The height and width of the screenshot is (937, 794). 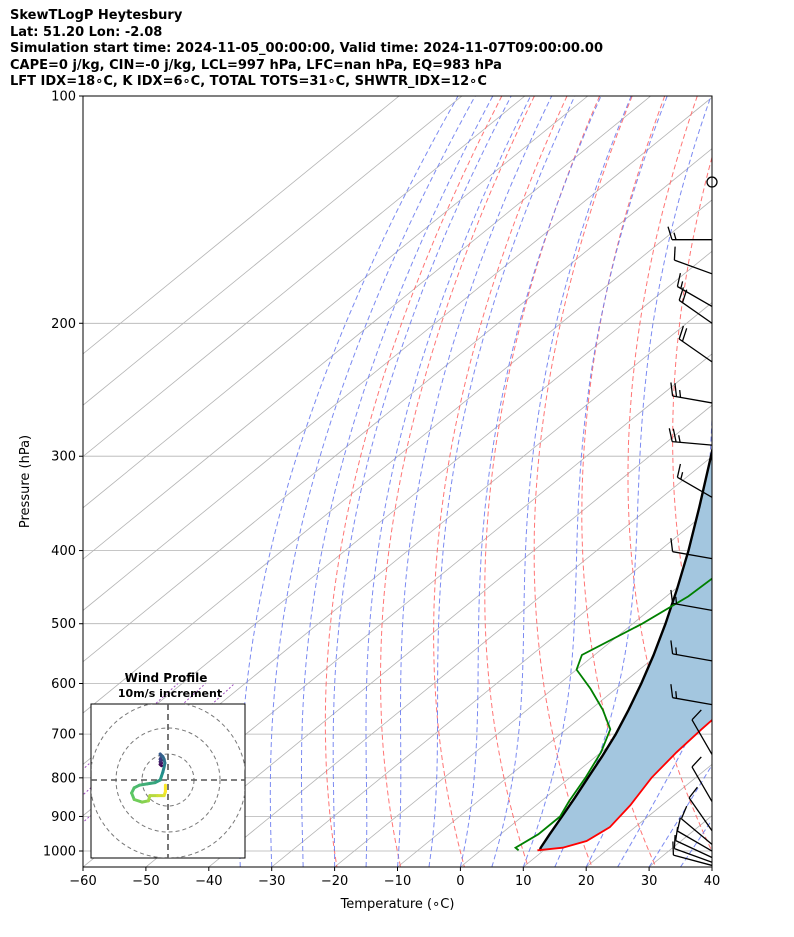 What do you see at coordinates (63, 684) in the screenshot?
I see `y-tick-label: 600` at bounding box center [63, 684].